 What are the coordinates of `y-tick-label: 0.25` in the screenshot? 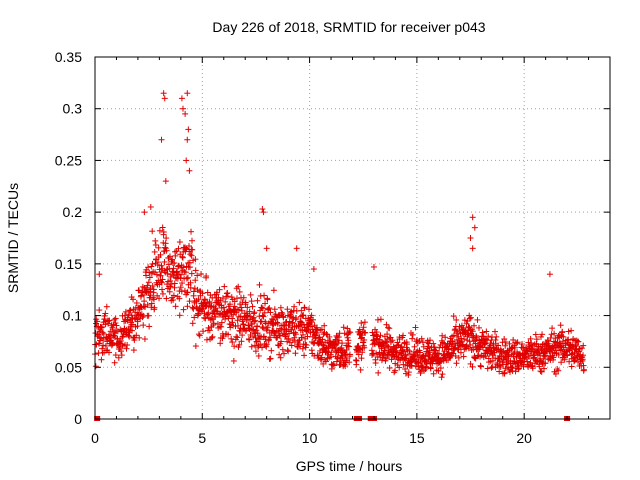 It's located at (68, 160).